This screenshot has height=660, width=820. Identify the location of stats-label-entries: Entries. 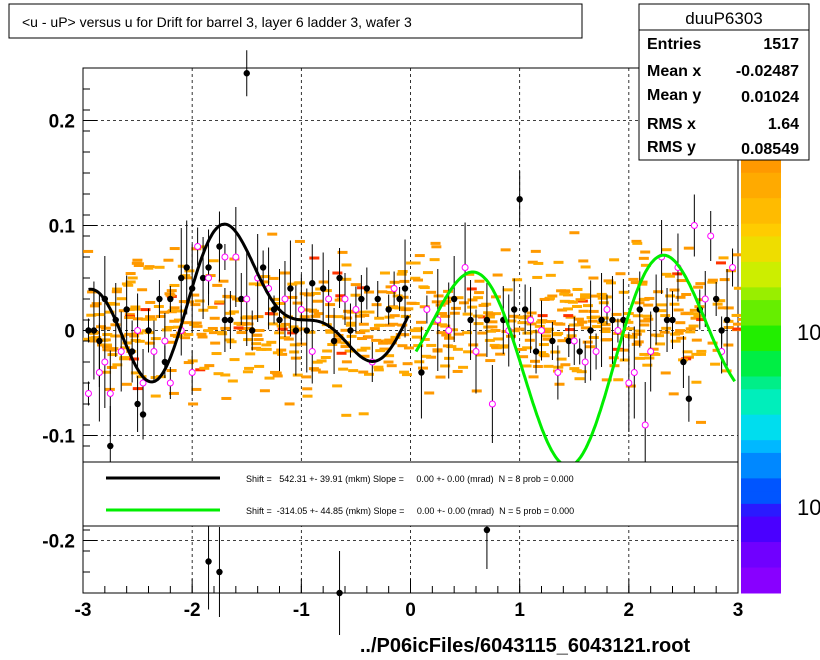
(674, 44).